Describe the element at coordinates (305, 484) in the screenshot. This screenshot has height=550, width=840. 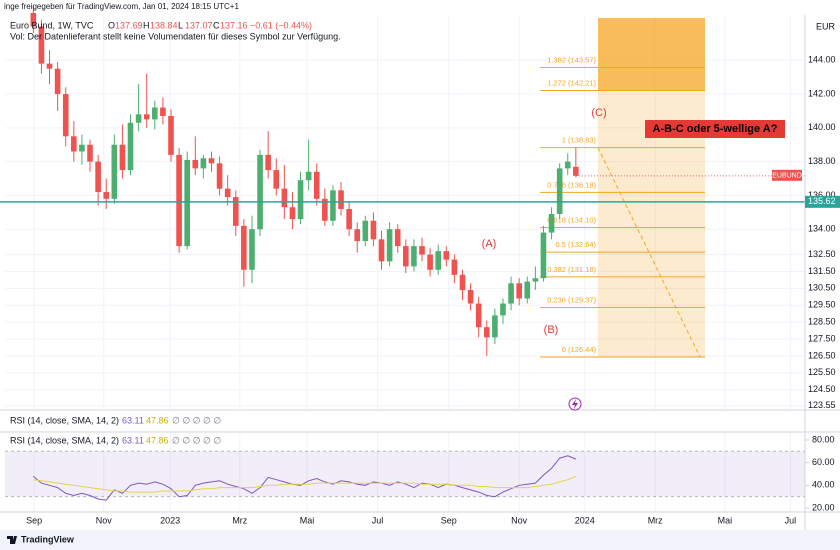
I see `rsi-line` at that location.